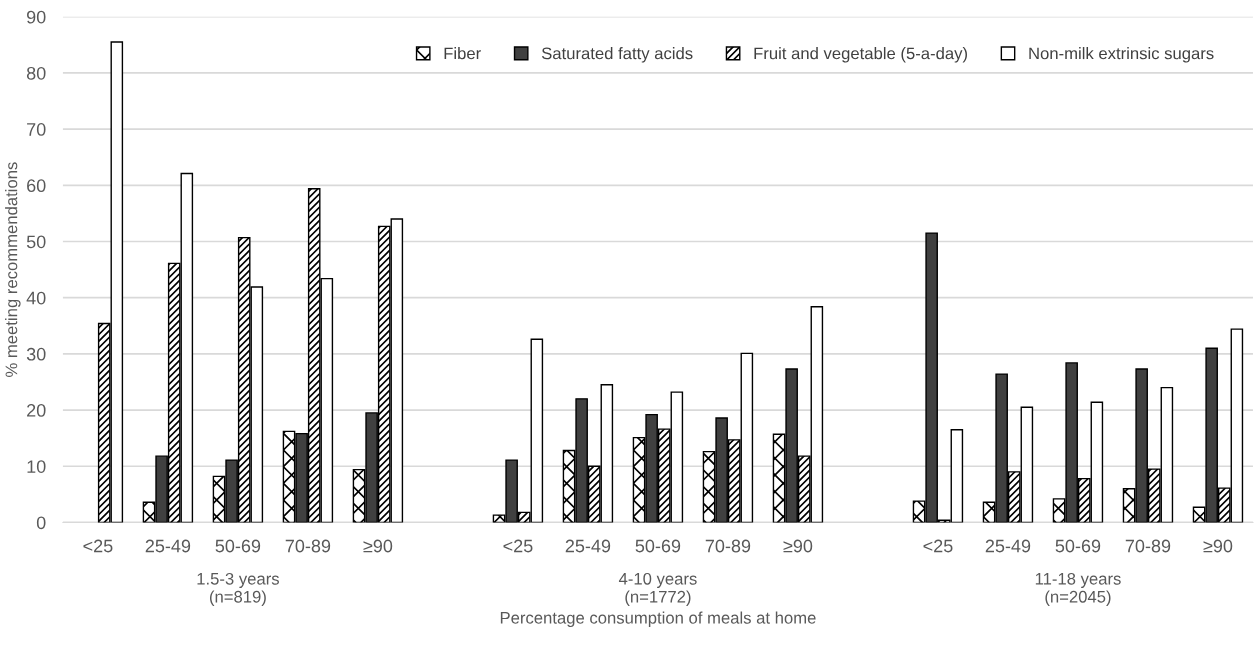  I want to click on x-axis-title: Percentage consumption of meals at home, so click(658, 619).